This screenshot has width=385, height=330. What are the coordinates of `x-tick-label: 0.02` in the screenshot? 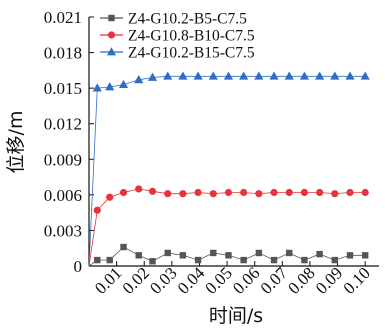 It's located at (136, 280).